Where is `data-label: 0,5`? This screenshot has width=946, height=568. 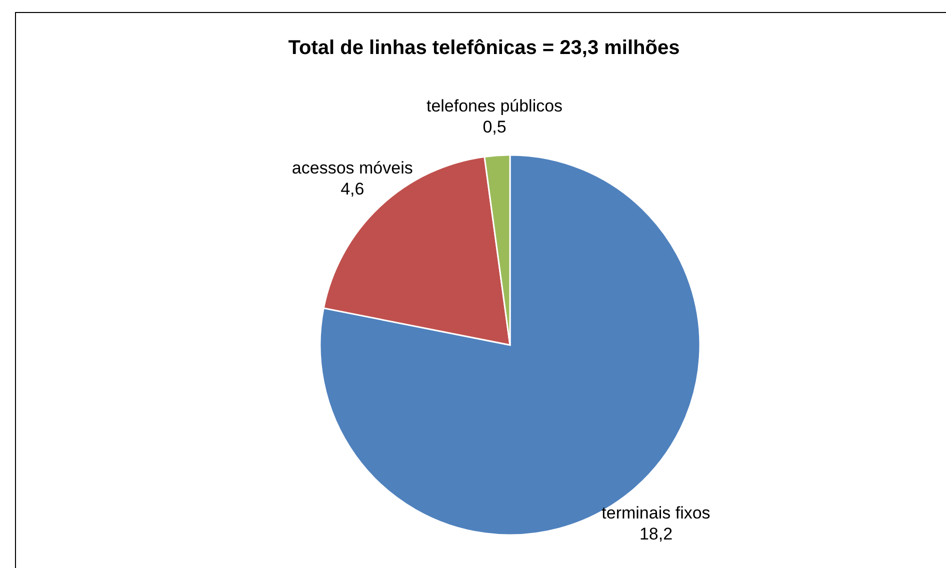 data-label: 0,5 is located at coordinates (494, 127).